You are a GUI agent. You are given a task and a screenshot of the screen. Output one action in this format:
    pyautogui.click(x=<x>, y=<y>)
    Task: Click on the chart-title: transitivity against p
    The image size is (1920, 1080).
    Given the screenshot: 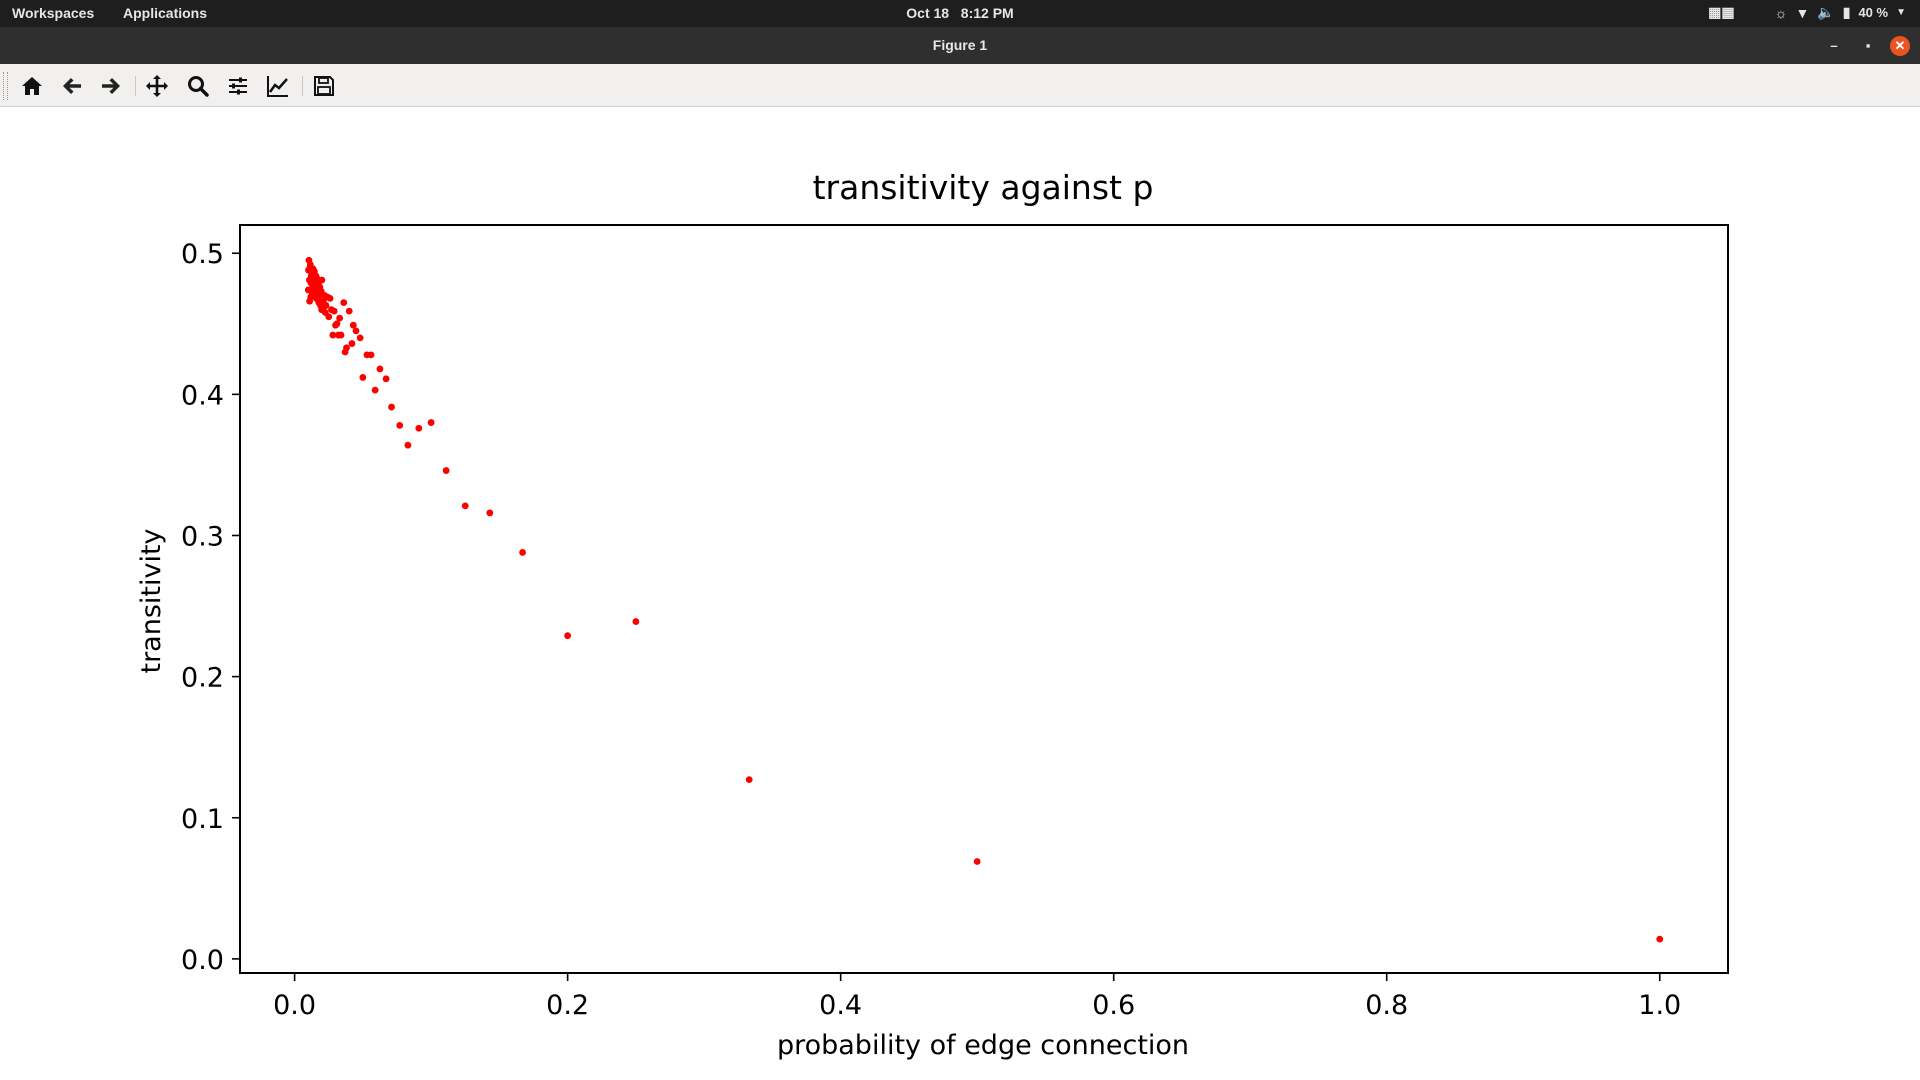 What is the action you would take?
    pyautogui.click(x=983, y=187)
    